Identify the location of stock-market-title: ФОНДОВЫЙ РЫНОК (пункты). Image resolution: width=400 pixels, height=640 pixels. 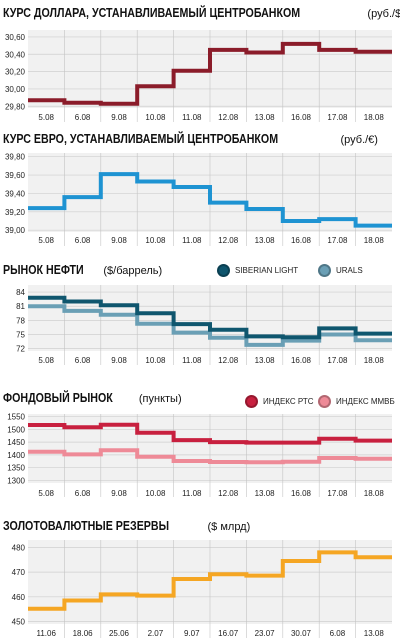
(92, 398).